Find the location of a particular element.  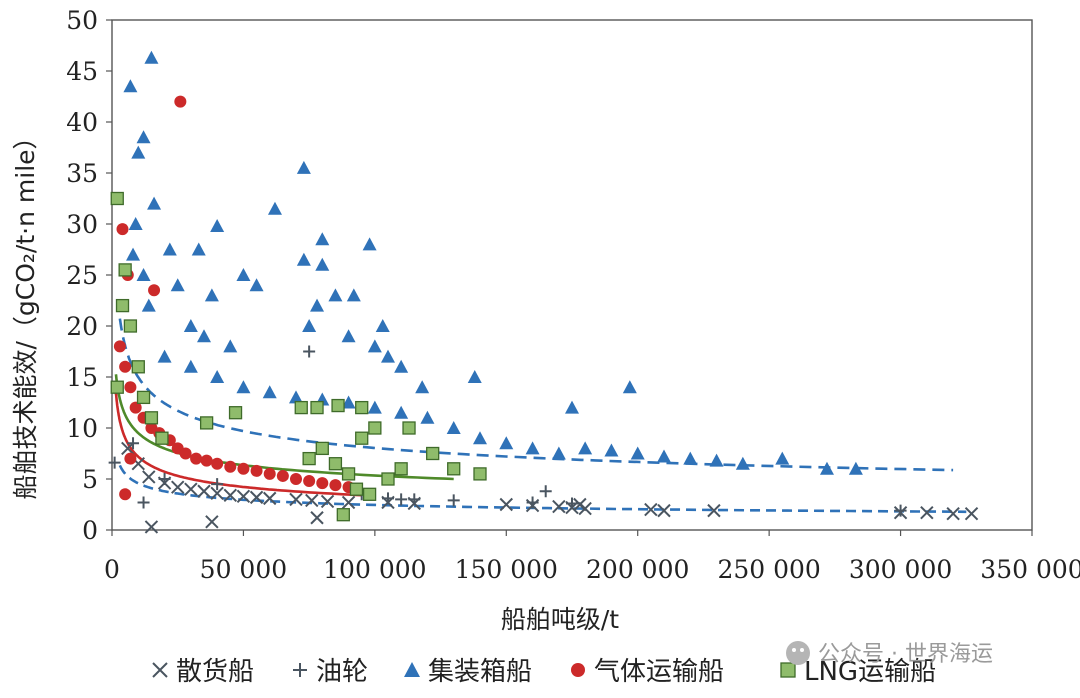

y-tick-label: 5 is located at coordinates (90, 479).